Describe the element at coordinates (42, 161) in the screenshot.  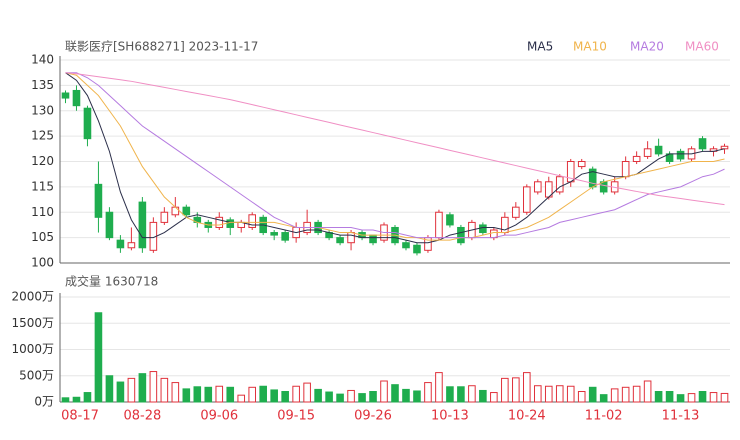
I see `y-tick-label: 120` at that location.